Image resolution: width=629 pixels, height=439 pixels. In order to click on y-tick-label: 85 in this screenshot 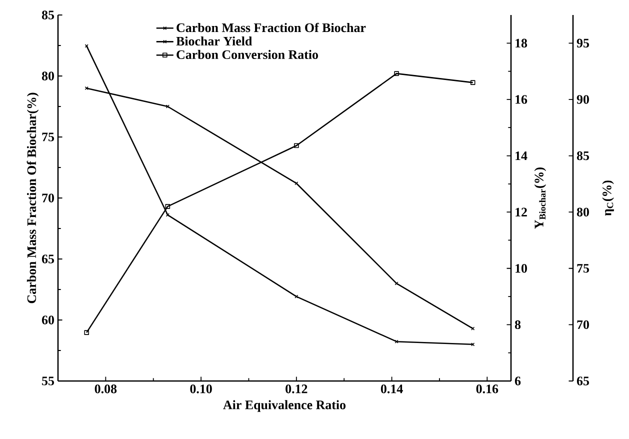, I will do `click(48, 15)`.